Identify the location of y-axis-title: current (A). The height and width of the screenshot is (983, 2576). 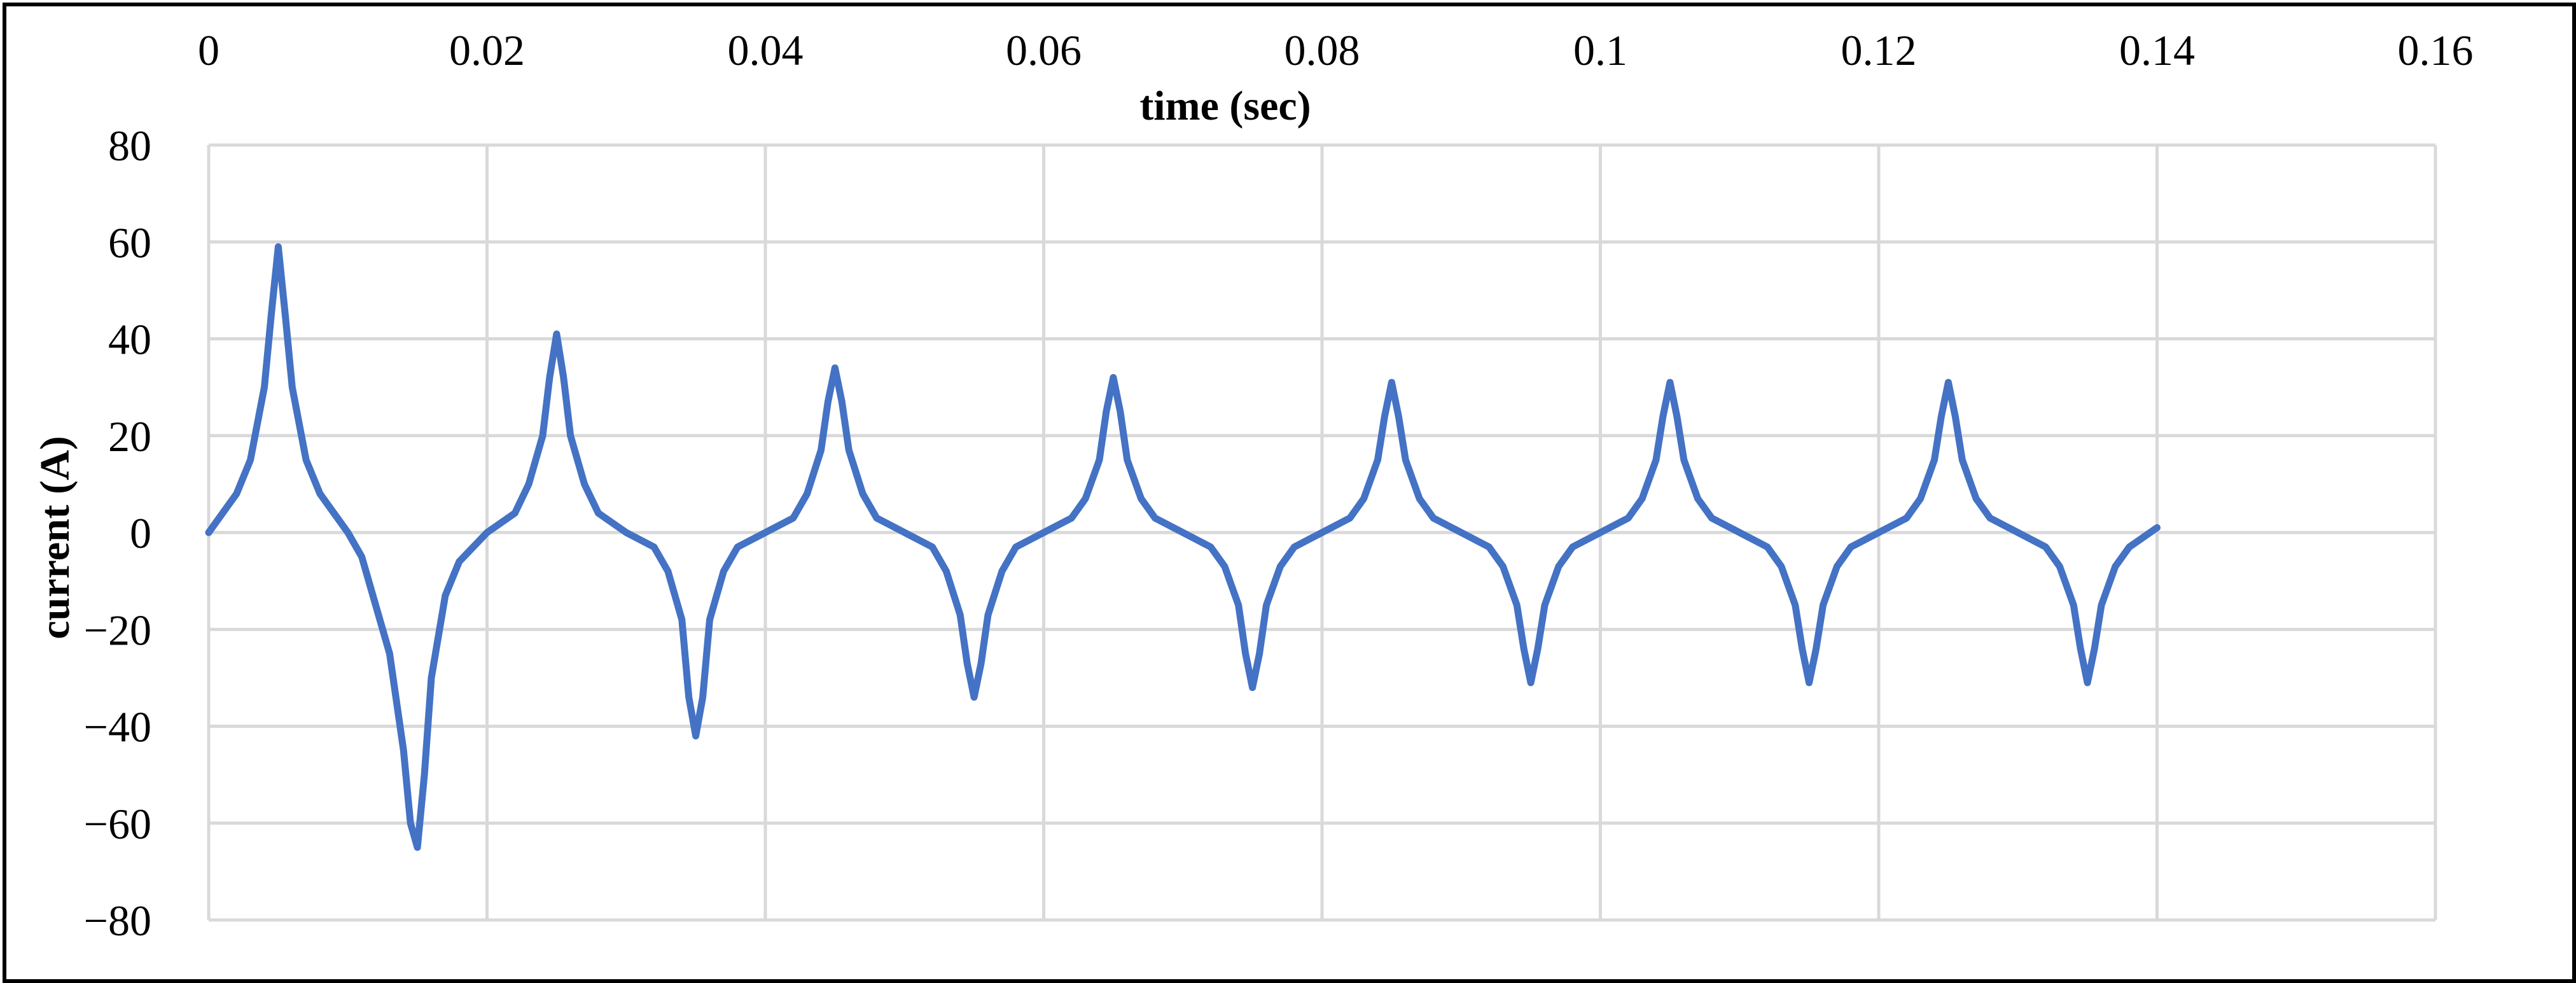
(55, 537).